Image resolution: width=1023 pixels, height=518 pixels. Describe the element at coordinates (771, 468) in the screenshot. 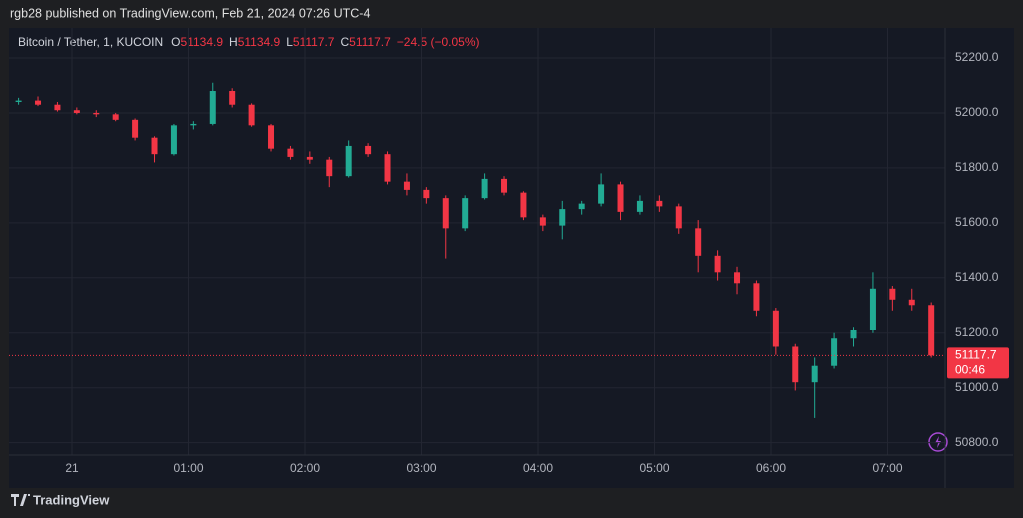

I see `x-tick-label: 06:00` at that location.